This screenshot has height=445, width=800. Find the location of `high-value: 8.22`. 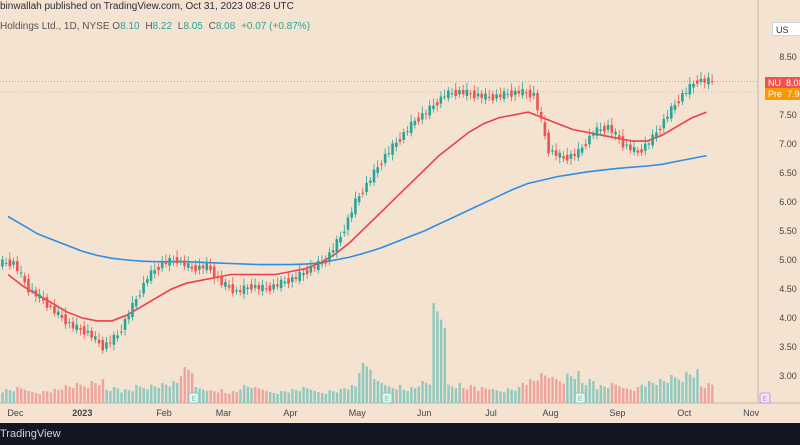

high-value: 8.22 is located at coordinates (162, 26).